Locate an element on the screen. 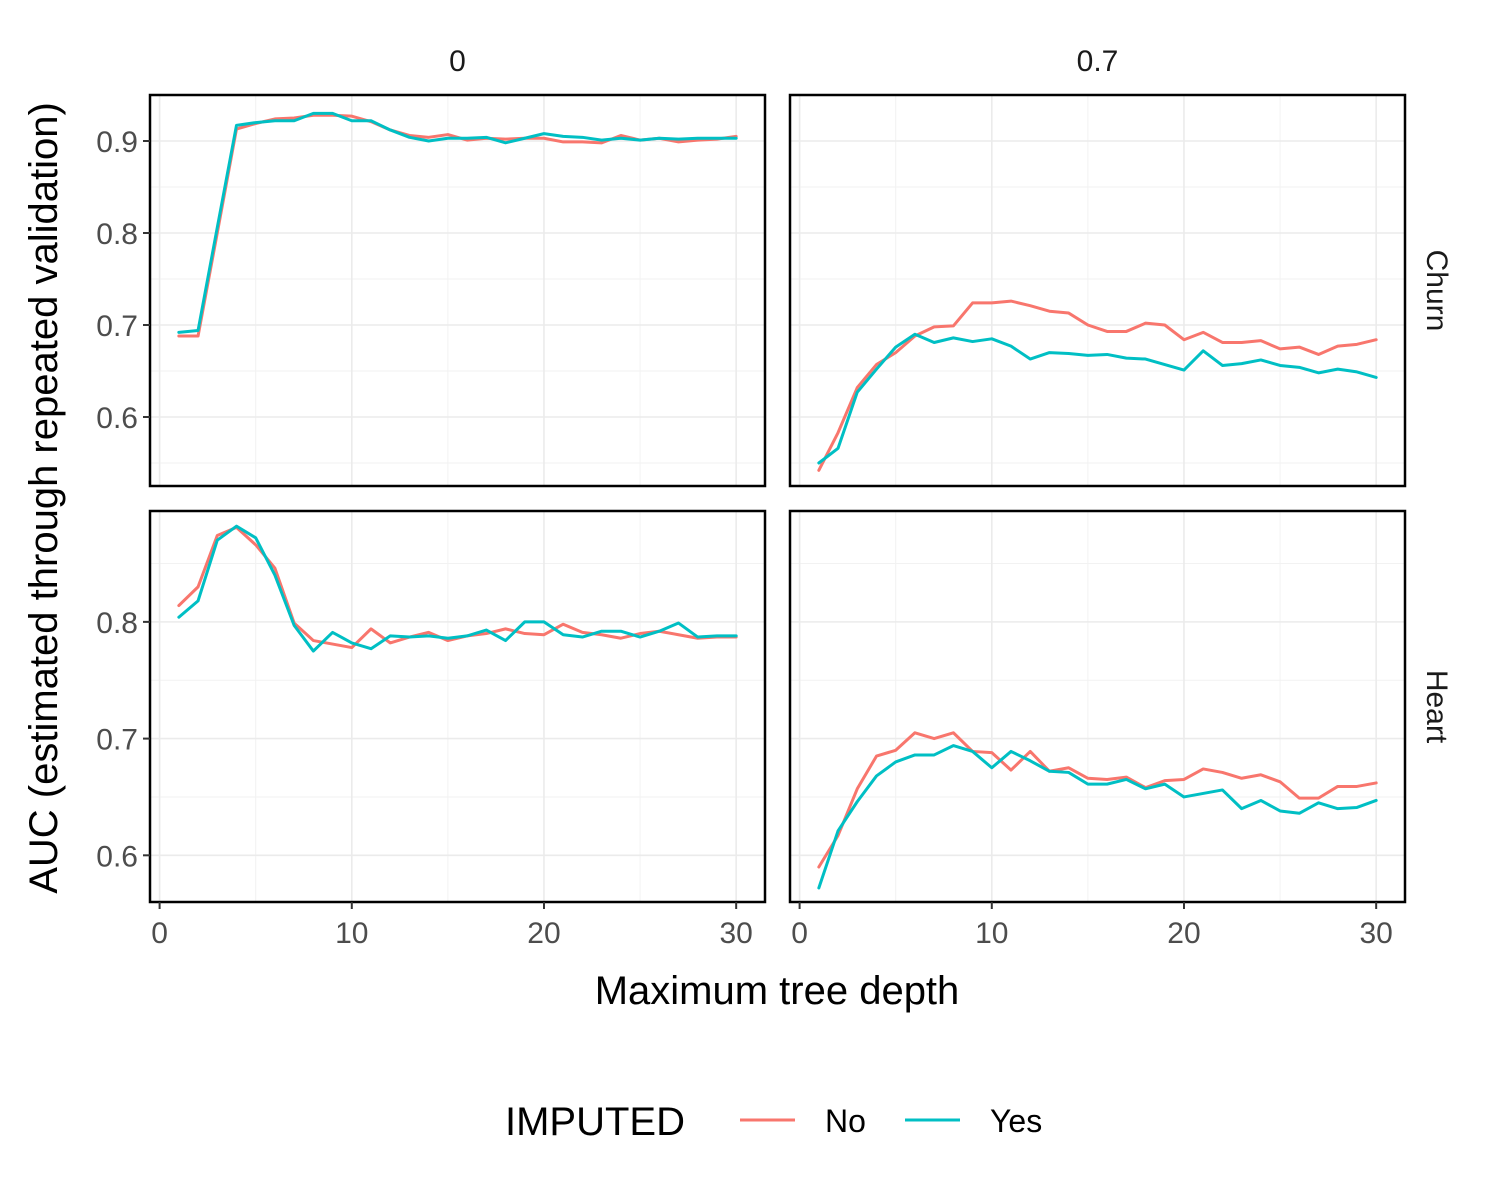  legend-title: IMPUTED is located at coordinates (595, 1122).